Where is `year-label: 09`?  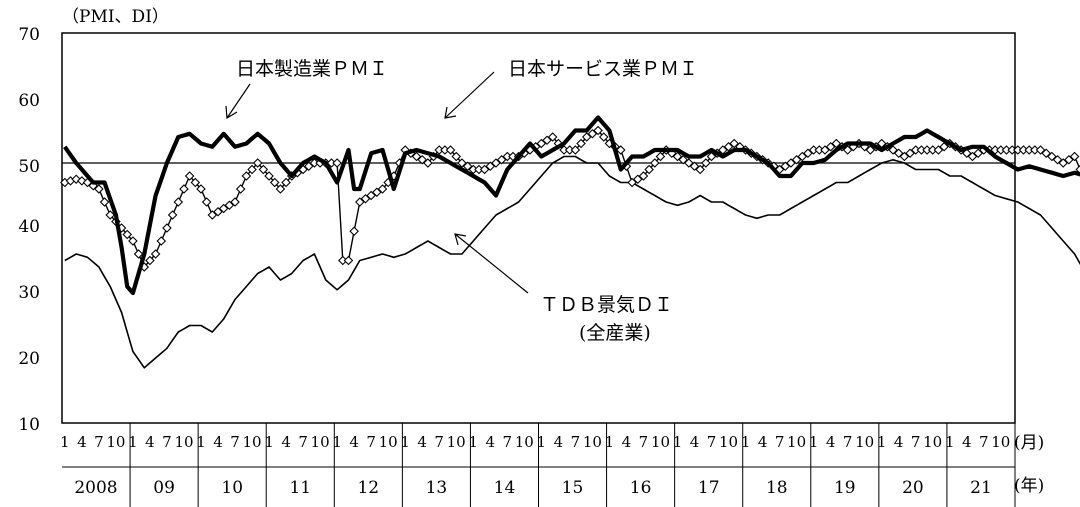 year-label: 09 is located at coordinates (164, 488).